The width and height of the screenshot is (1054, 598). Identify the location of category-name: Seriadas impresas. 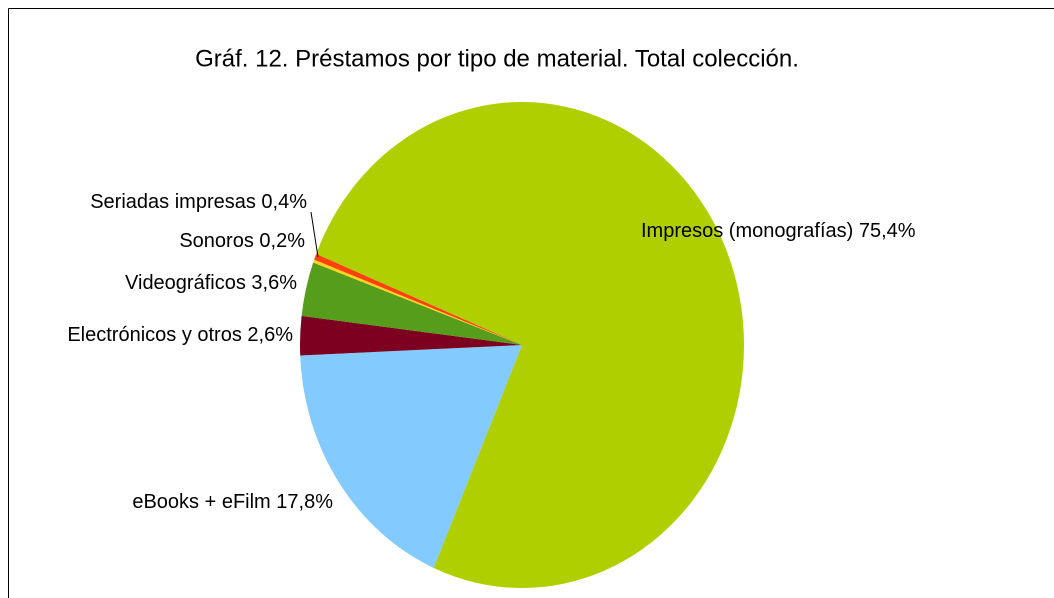
(173, 202).